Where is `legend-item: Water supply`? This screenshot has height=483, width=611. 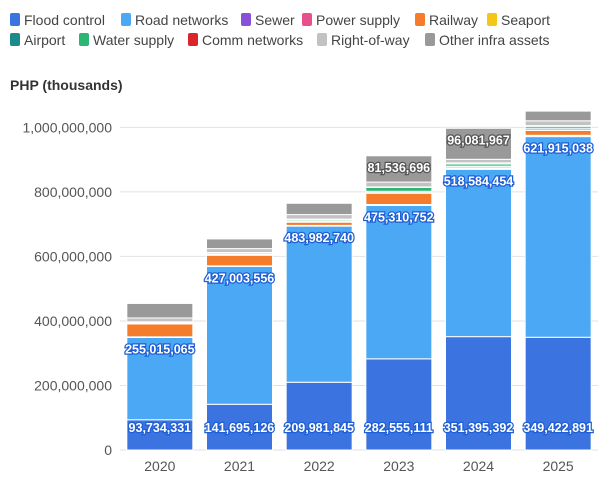 legend-item: Water supply is located at coordinates (126, 40).